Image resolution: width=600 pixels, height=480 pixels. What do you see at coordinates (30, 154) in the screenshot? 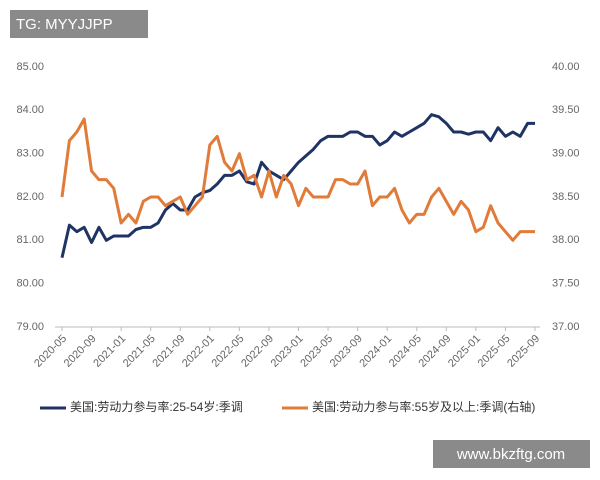
I see `y-tick-label: 83.00` at bounding box center [30, 154].